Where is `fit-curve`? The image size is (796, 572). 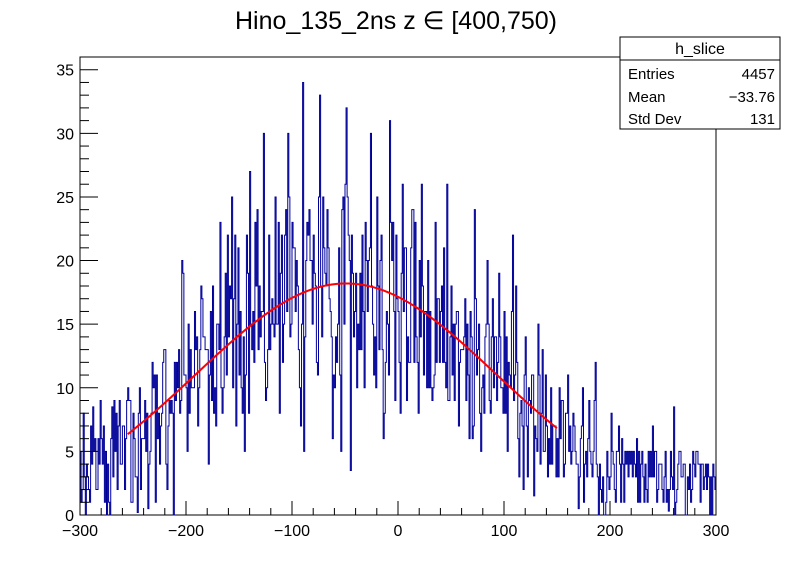
fit-curve is located at coordinates (342, 358).